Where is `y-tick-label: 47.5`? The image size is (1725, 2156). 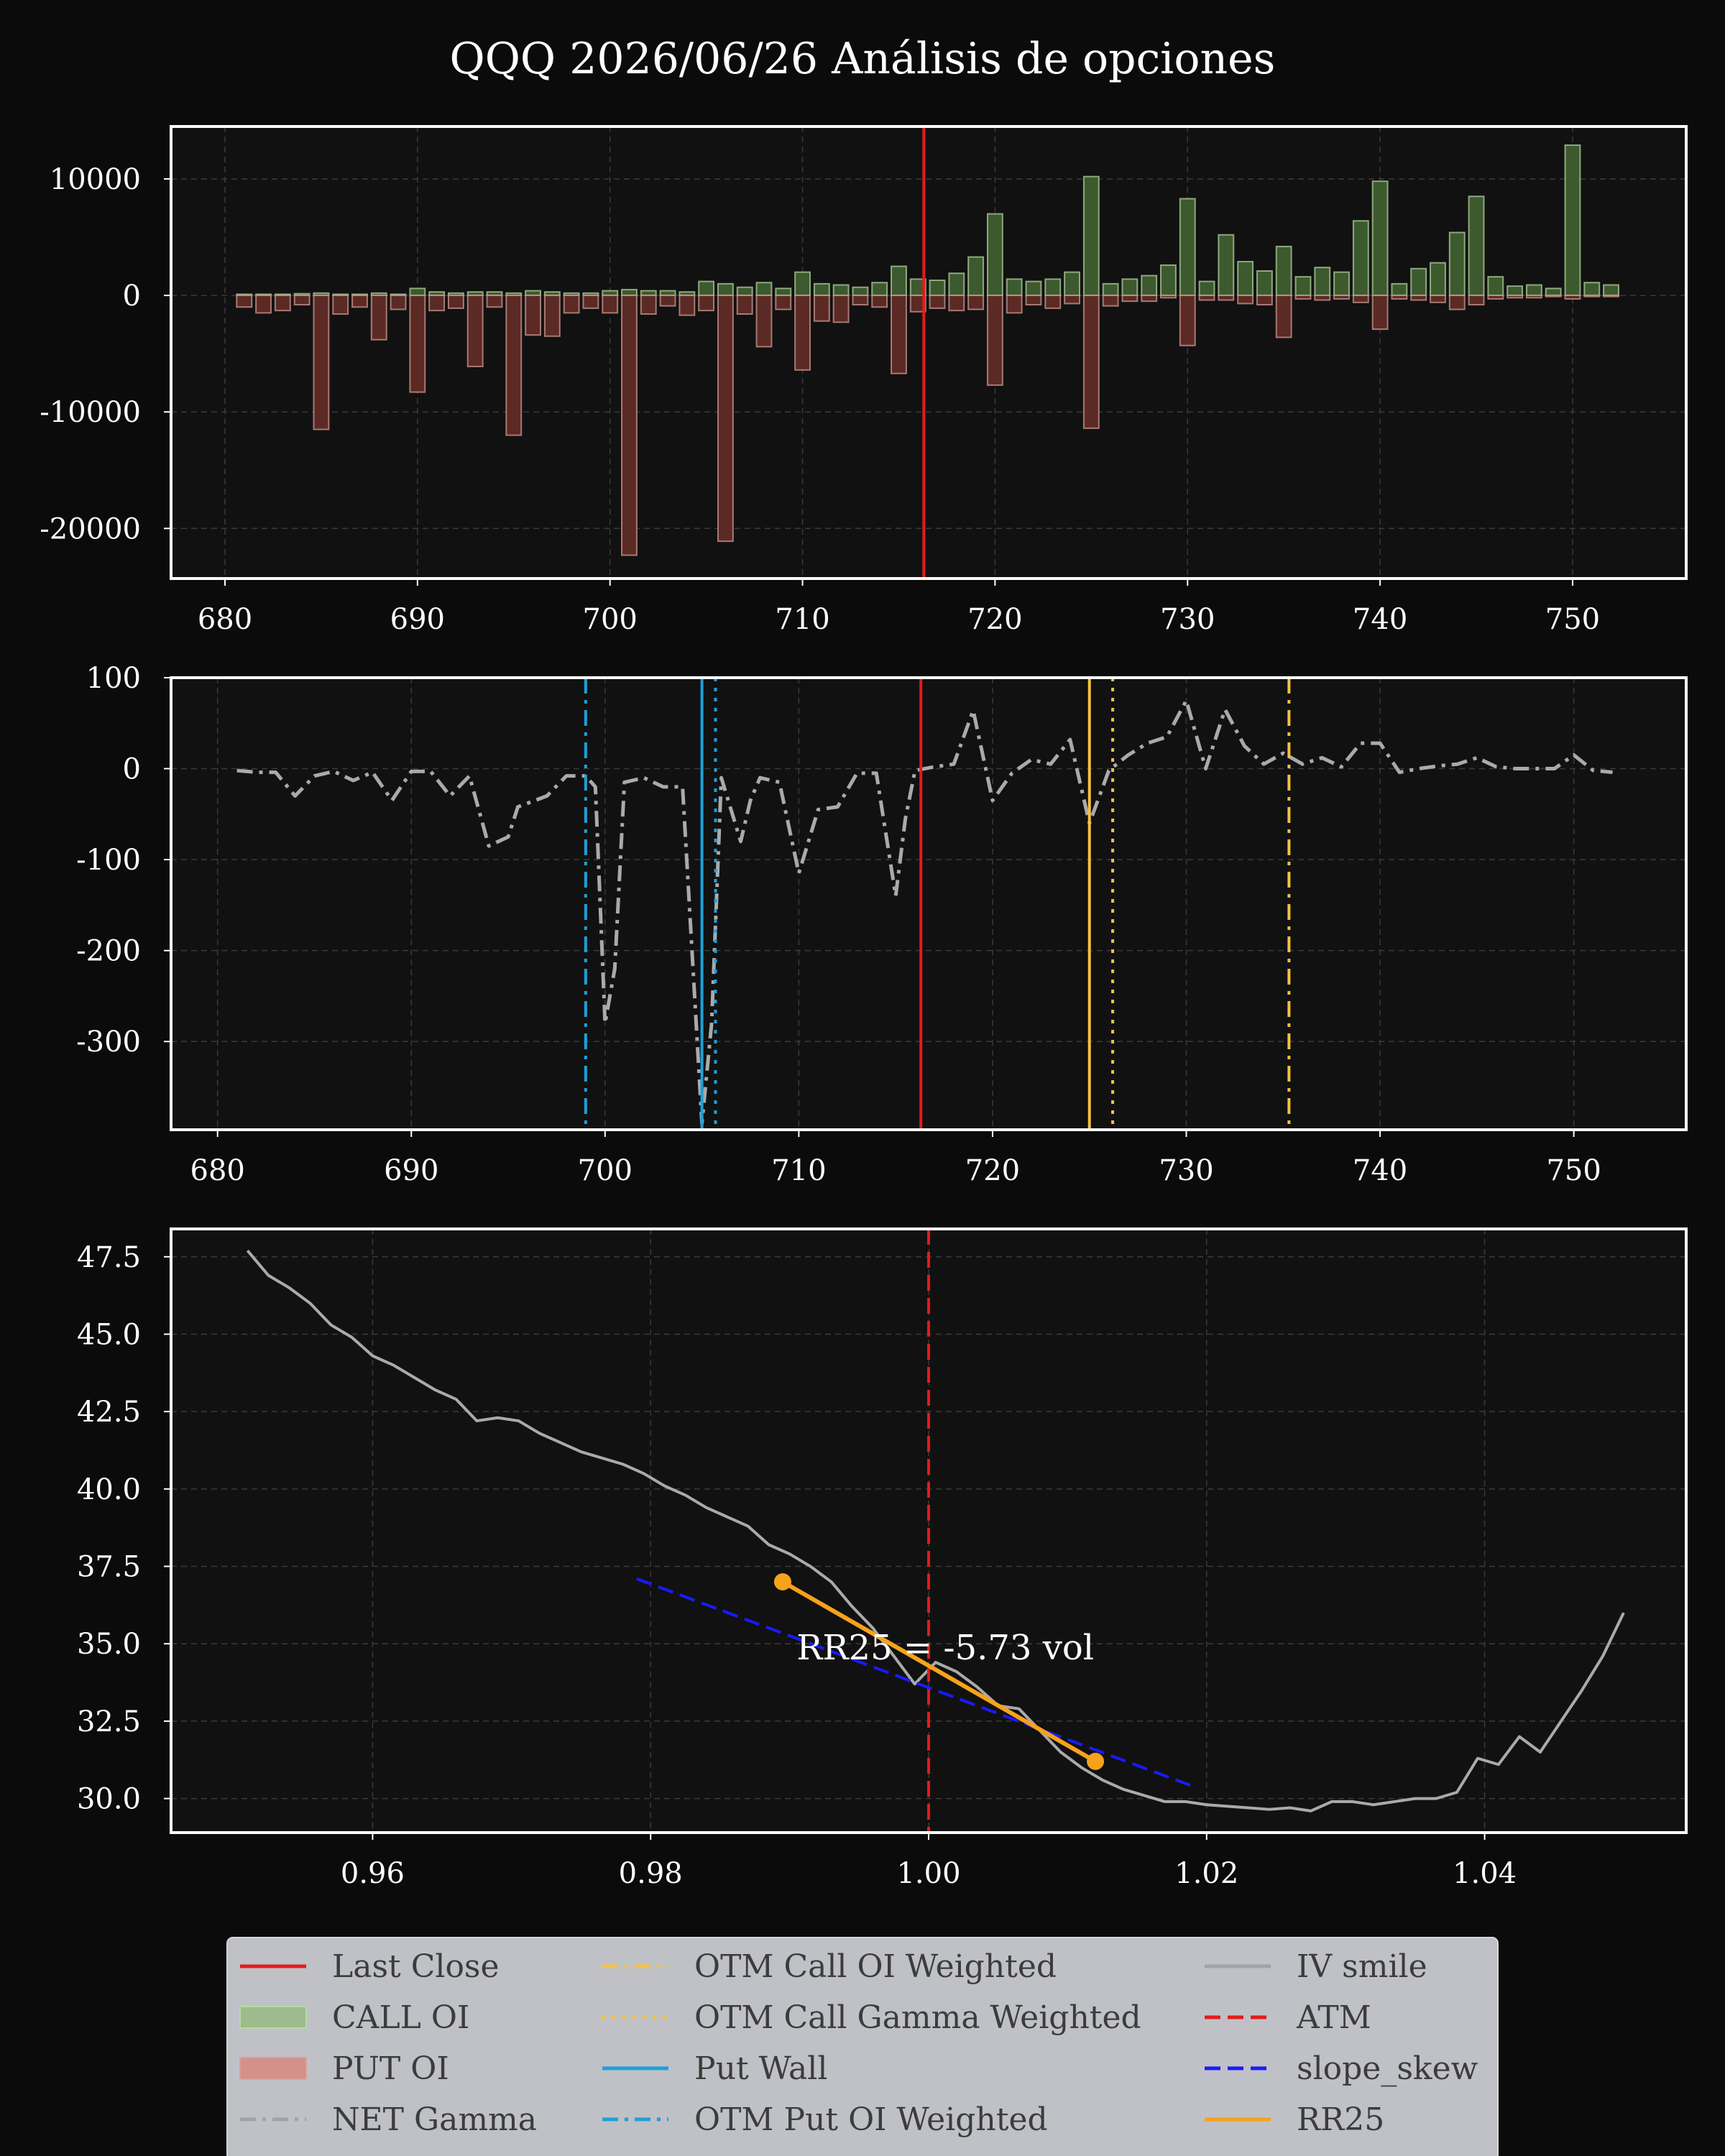
y-tick-label: 47.5 is located at coordinates (109, 1257).